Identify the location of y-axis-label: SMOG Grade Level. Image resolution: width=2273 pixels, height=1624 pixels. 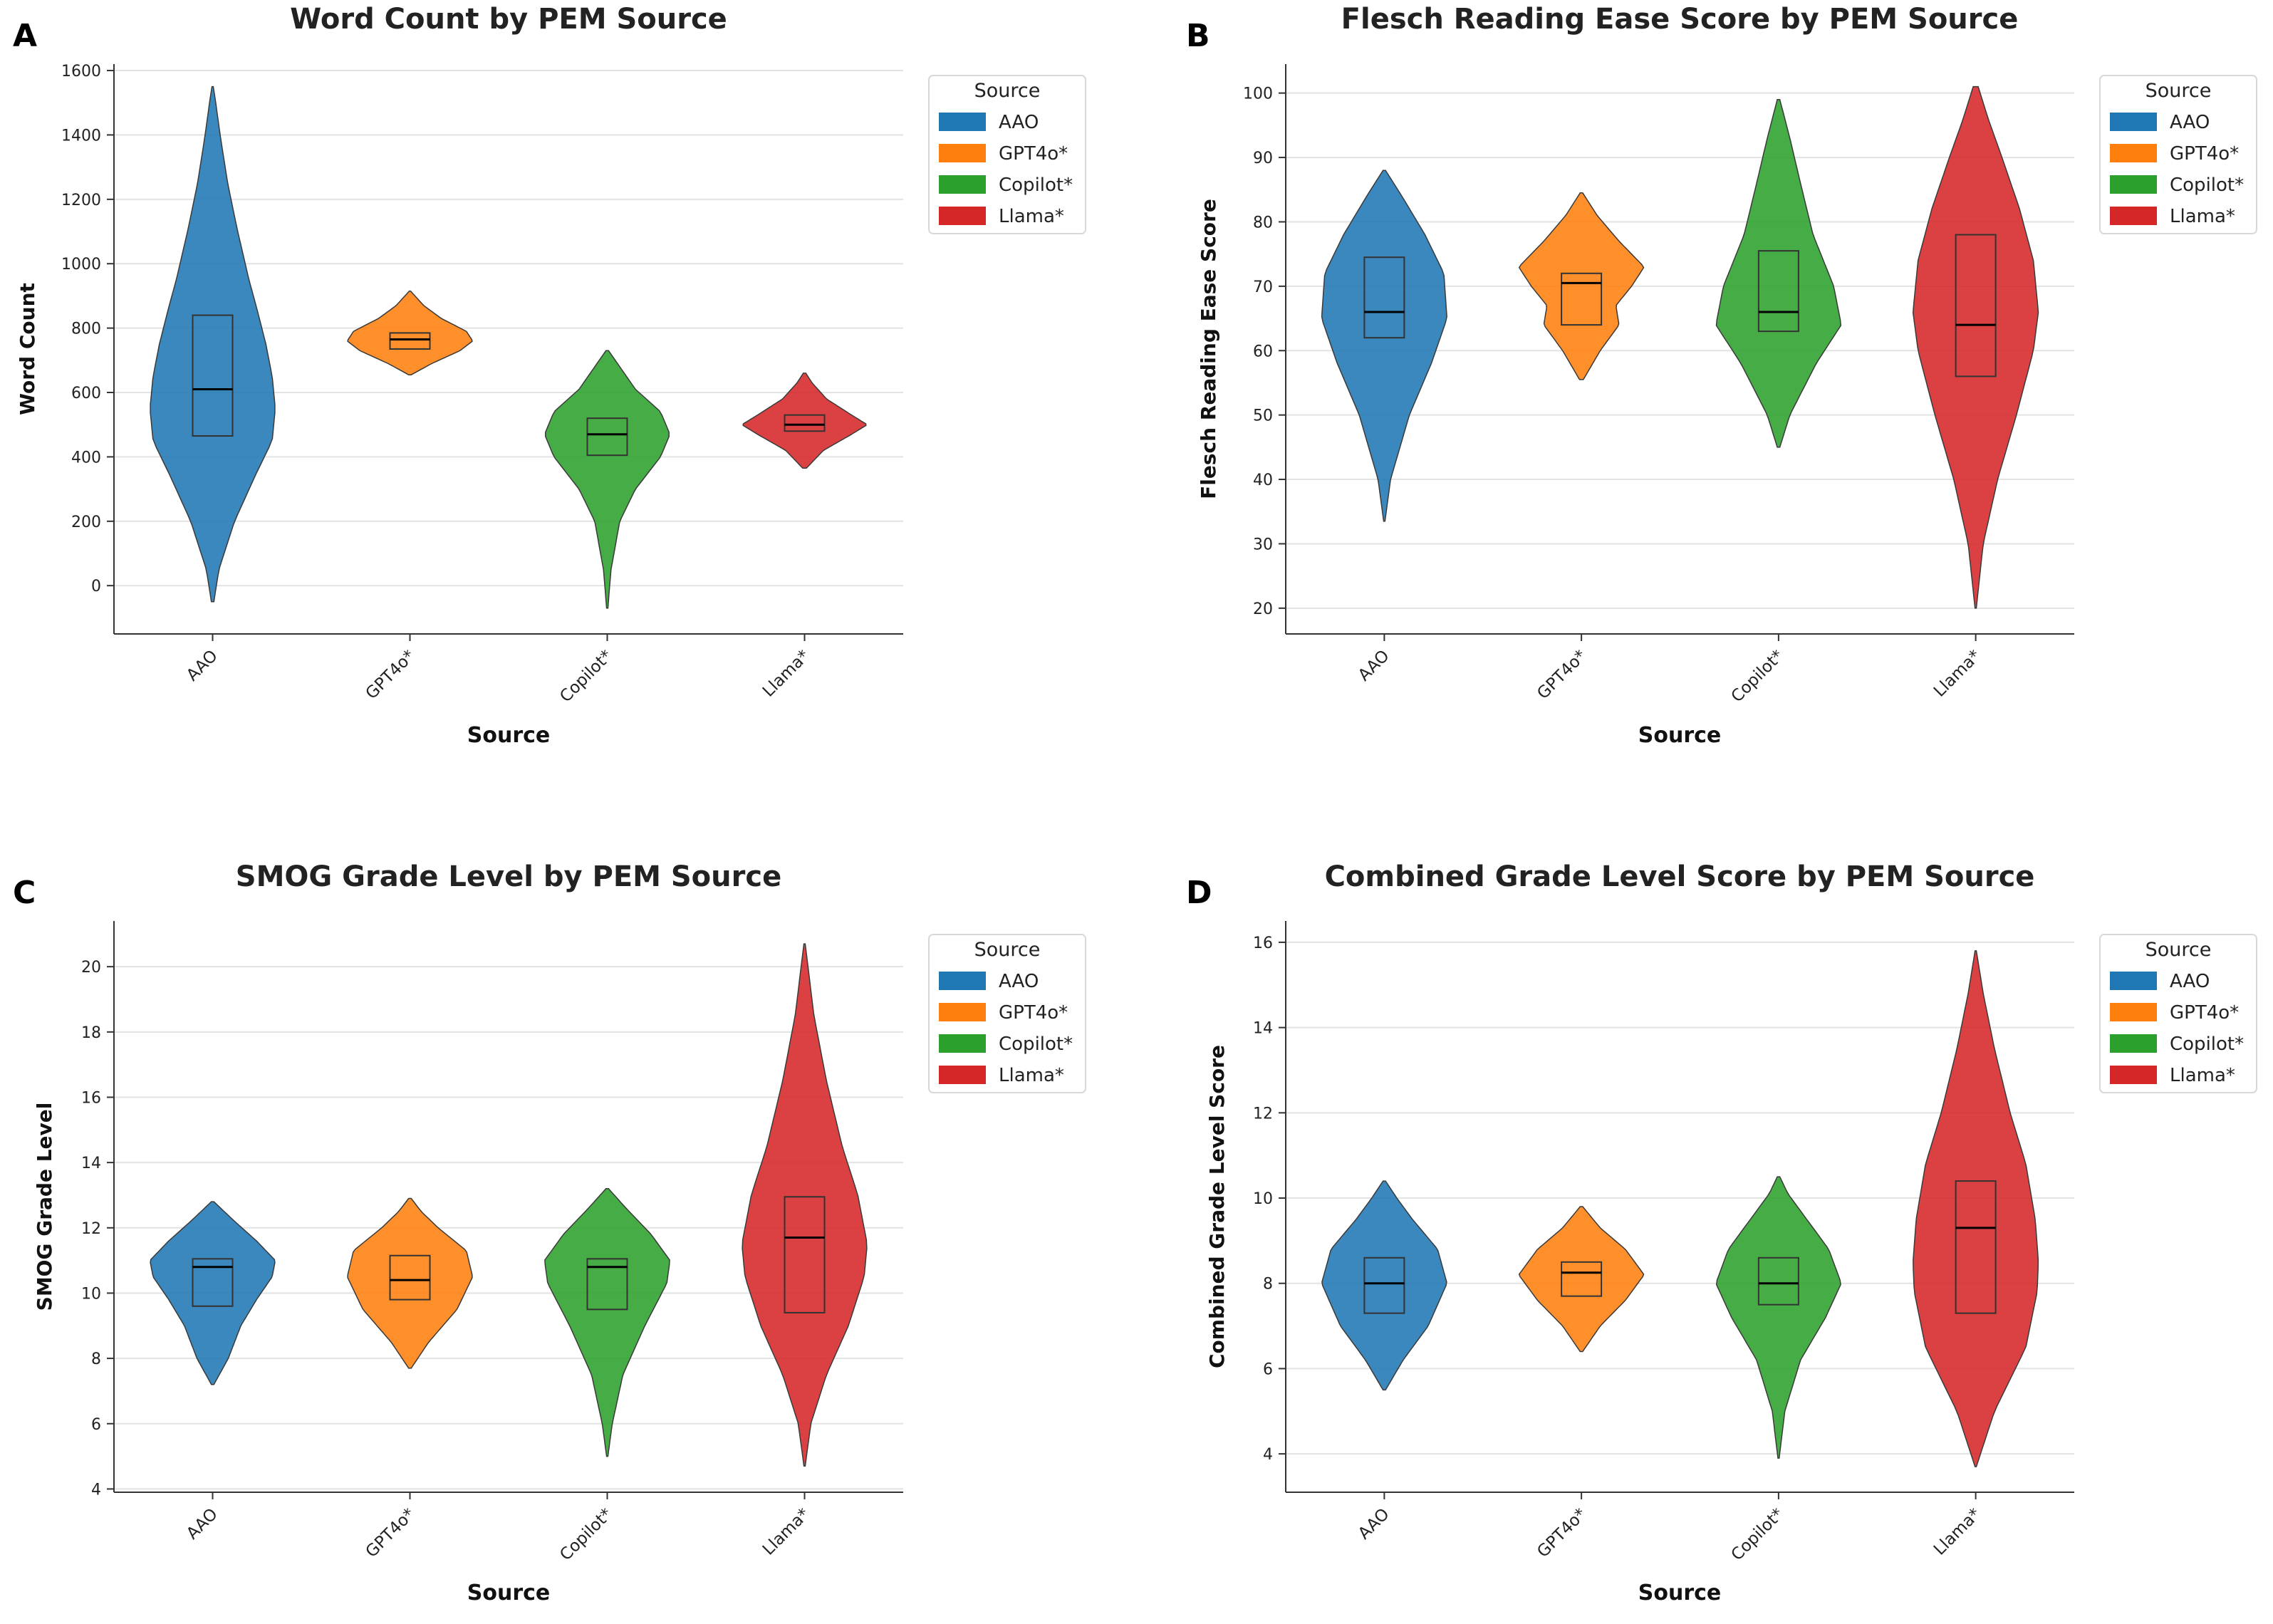
(44, 1207).